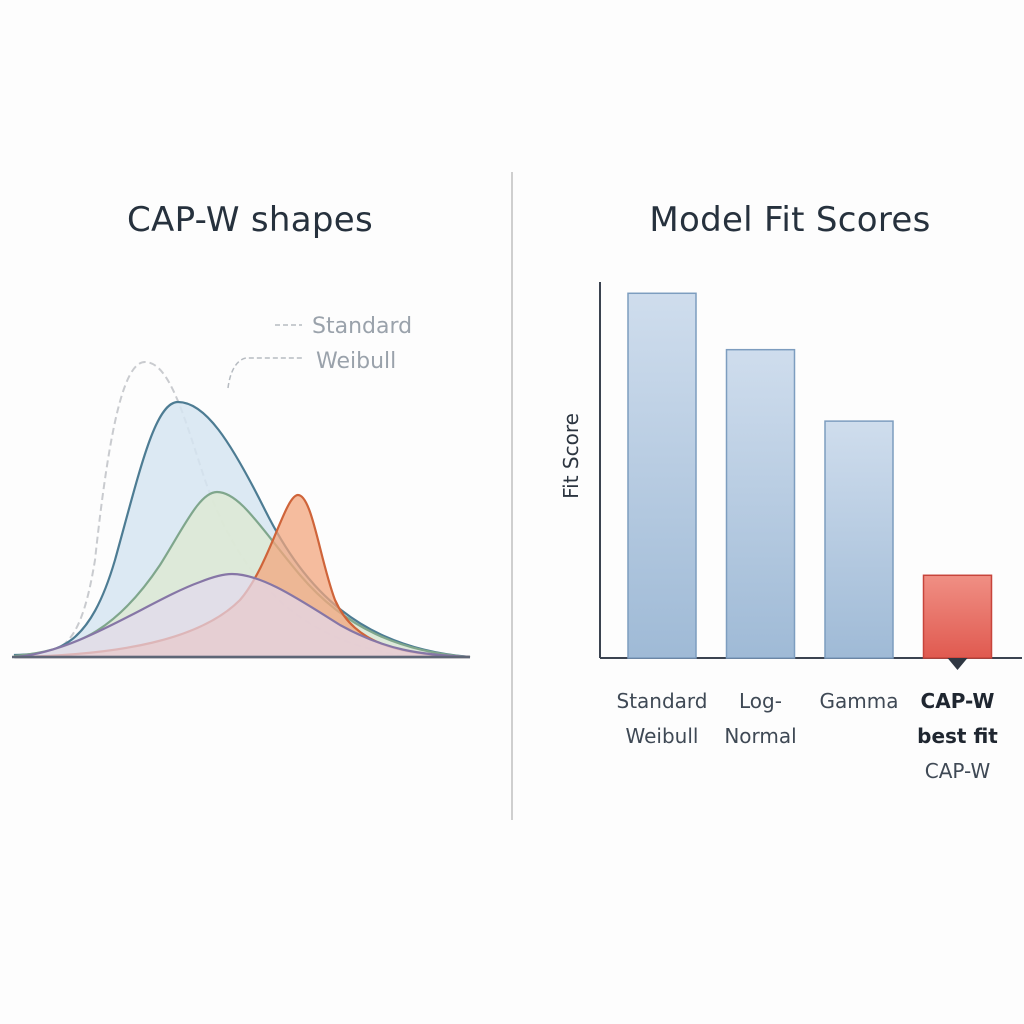 The width and height of the screenshot is (1024, 1024). Describe the element at coordinates (760, 503) in the screenshot. I see `bar-log-normal` at that location.